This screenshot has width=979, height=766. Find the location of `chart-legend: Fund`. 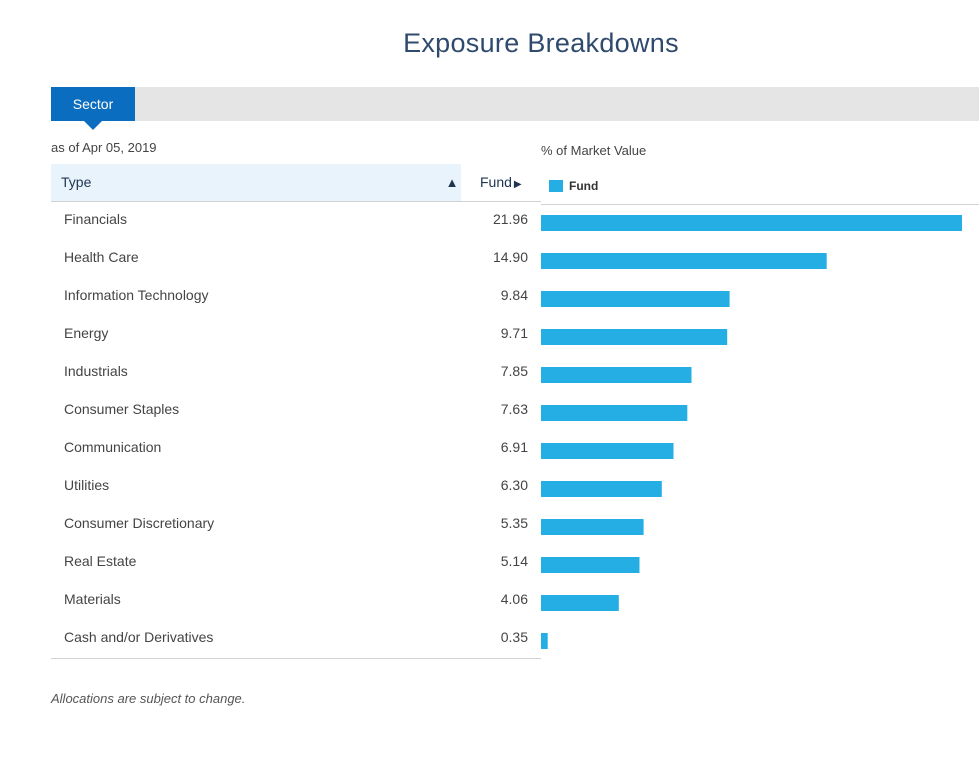

chart-legend: Fund is located at coordinates (573, 187).